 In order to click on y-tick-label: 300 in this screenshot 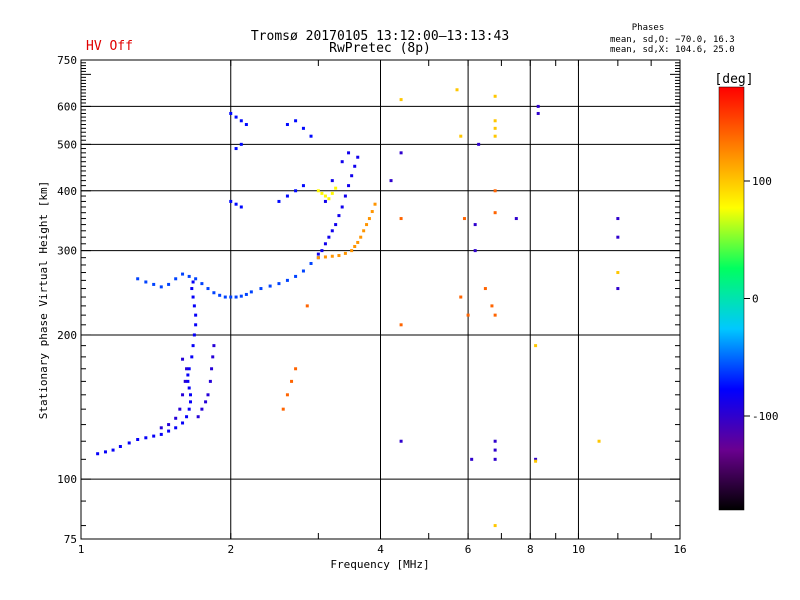, I will do `click(67, 251)`.